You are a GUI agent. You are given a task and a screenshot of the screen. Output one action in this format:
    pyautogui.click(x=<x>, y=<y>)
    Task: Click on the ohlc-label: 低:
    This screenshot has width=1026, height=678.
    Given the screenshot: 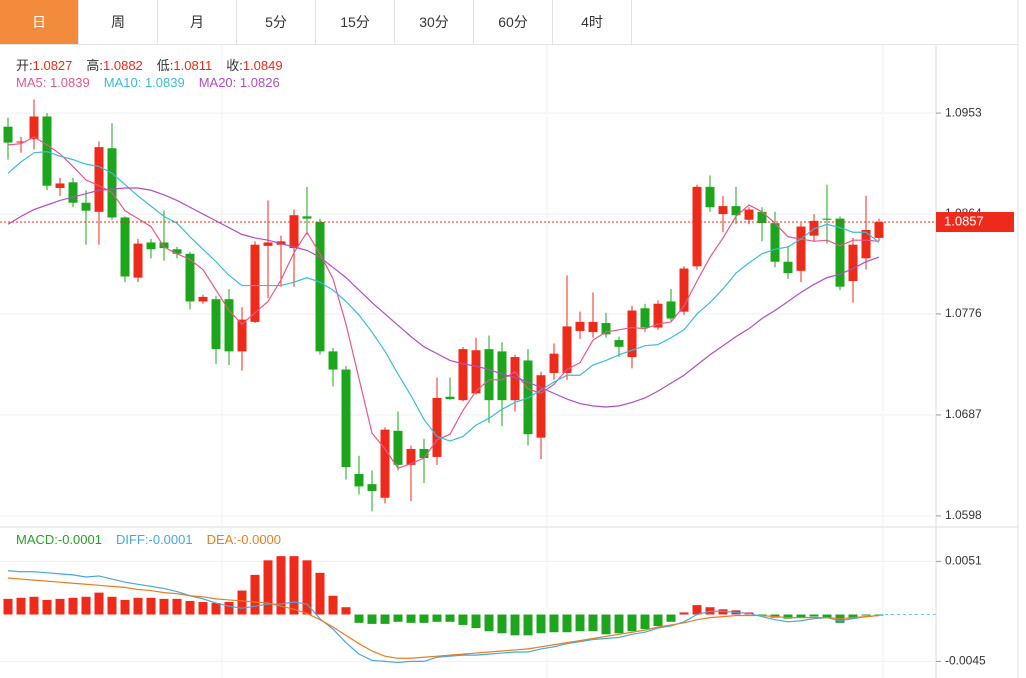 What is the action you would take?
    pyautogui.click(x=165, y=65)
    